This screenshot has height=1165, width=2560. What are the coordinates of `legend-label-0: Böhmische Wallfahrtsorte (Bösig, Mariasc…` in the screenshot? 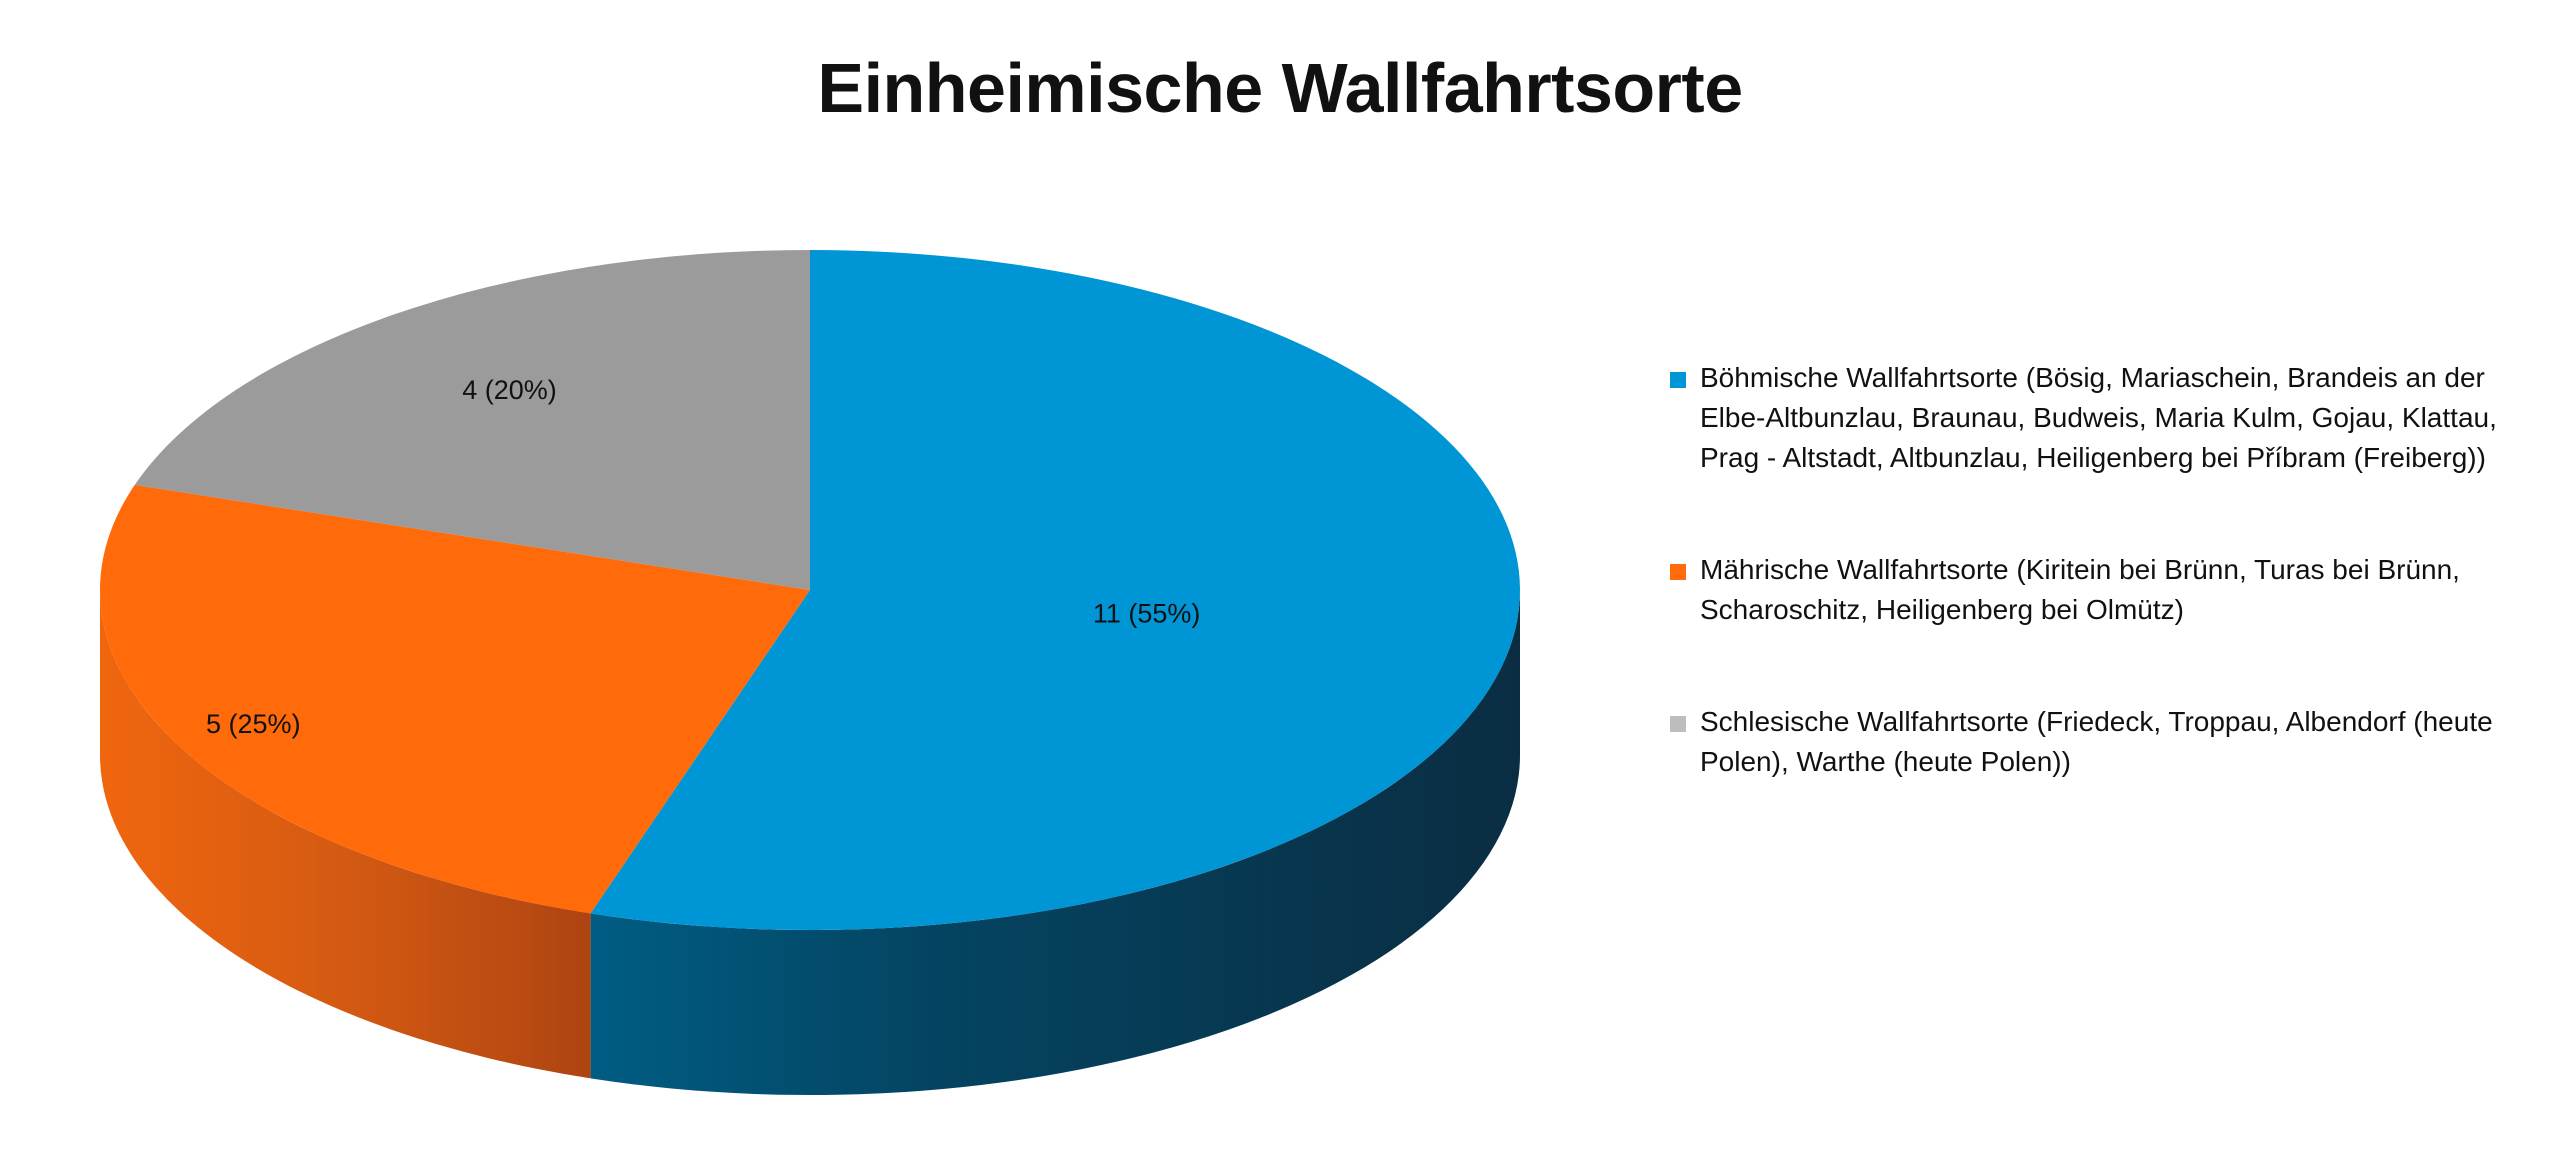 It's located at (2098, 417).